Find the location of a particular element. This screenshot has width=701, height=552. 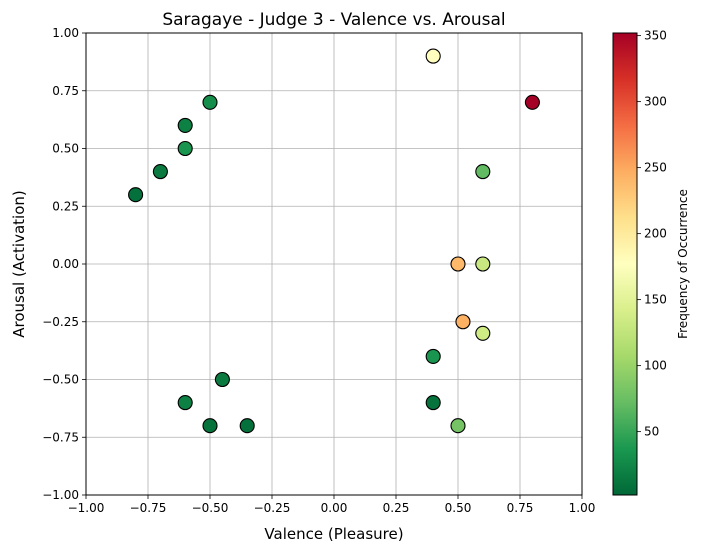

y-tick-label: 0.50 is located at coordinates (65, 149).